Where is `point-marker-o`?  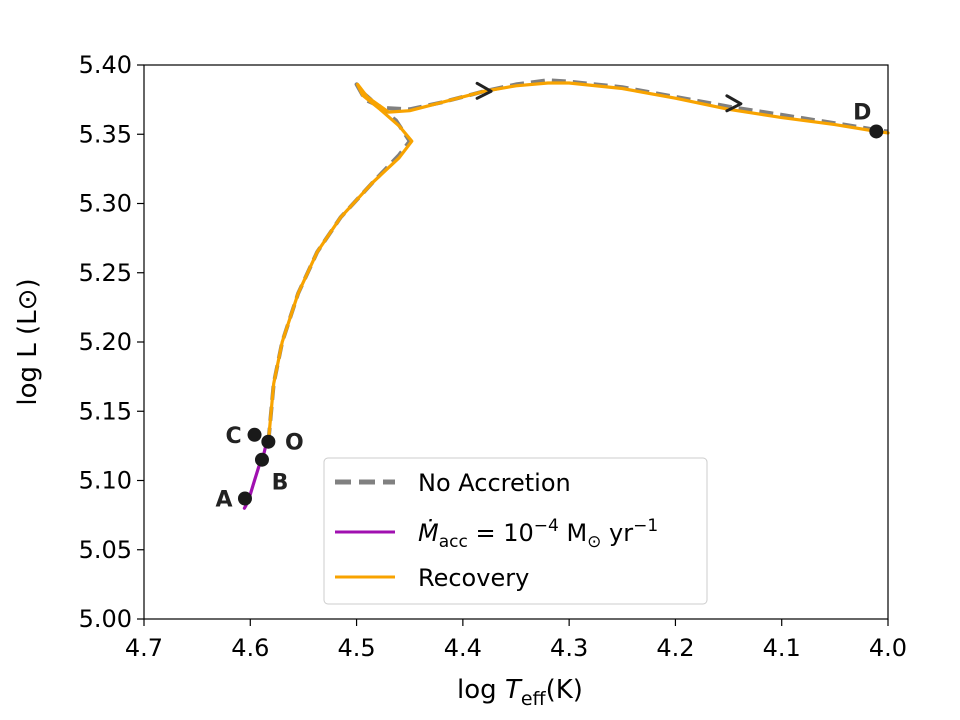
point-marker-o is located at coordinates (268, 441).